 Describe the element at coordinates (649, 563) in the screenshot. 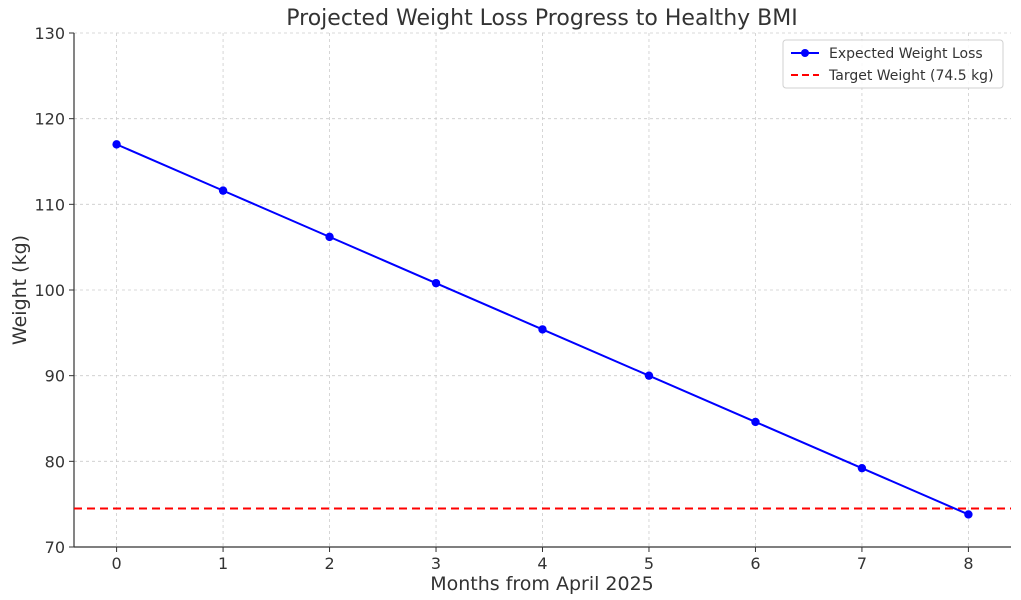

I see `x-tick-label: 5` at that location.